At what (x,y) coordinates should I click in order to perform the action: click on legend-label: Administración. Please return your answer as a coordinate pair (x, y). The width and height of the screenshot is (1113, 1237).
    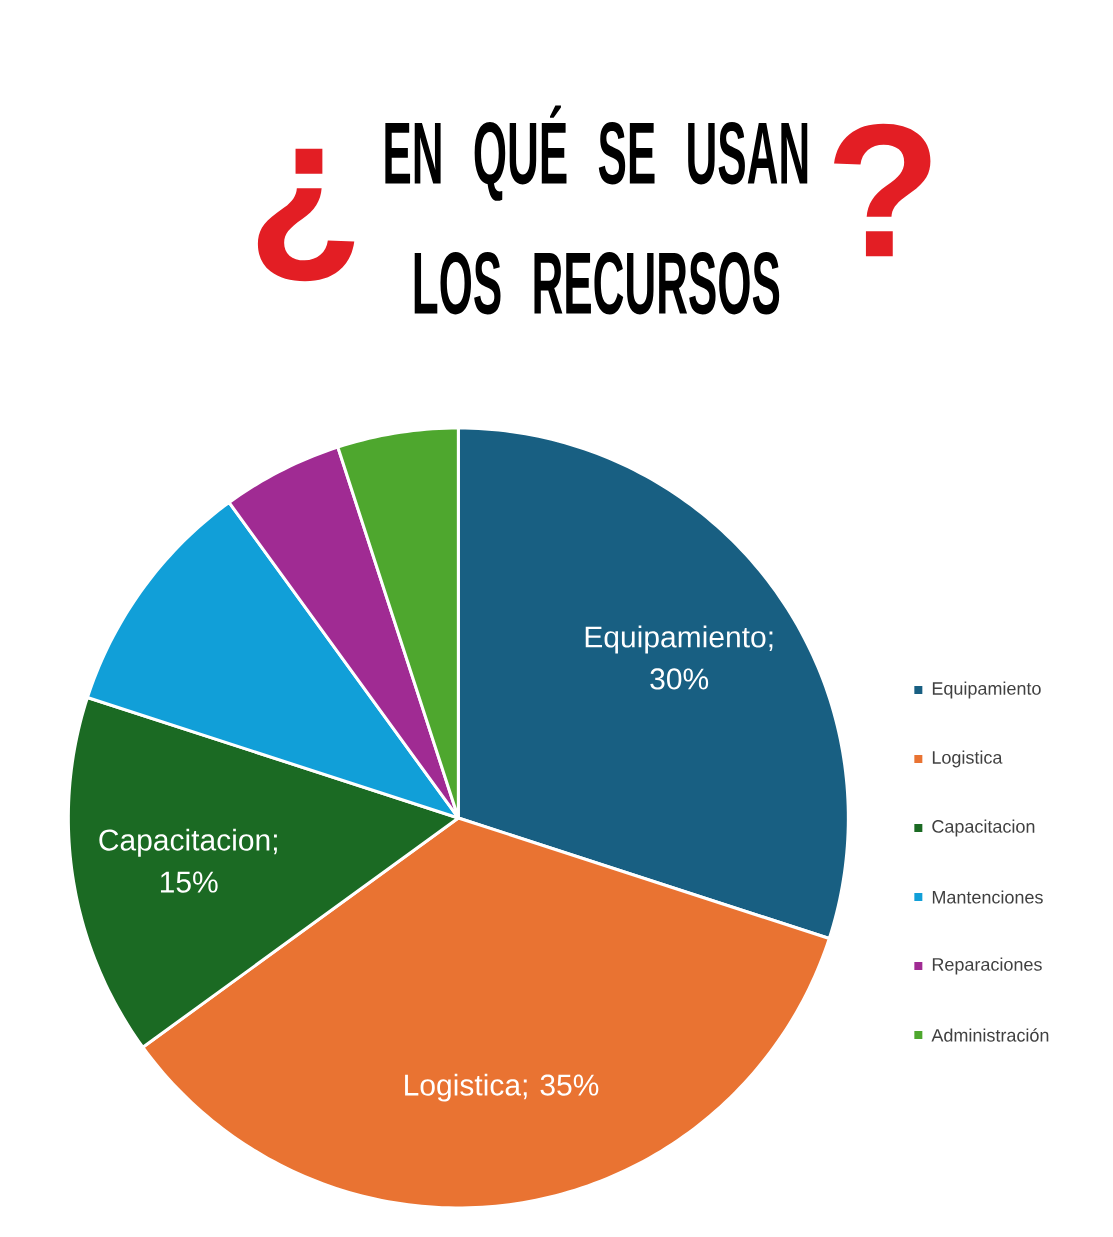
    Looking at the image, I should click on (990, 1035).